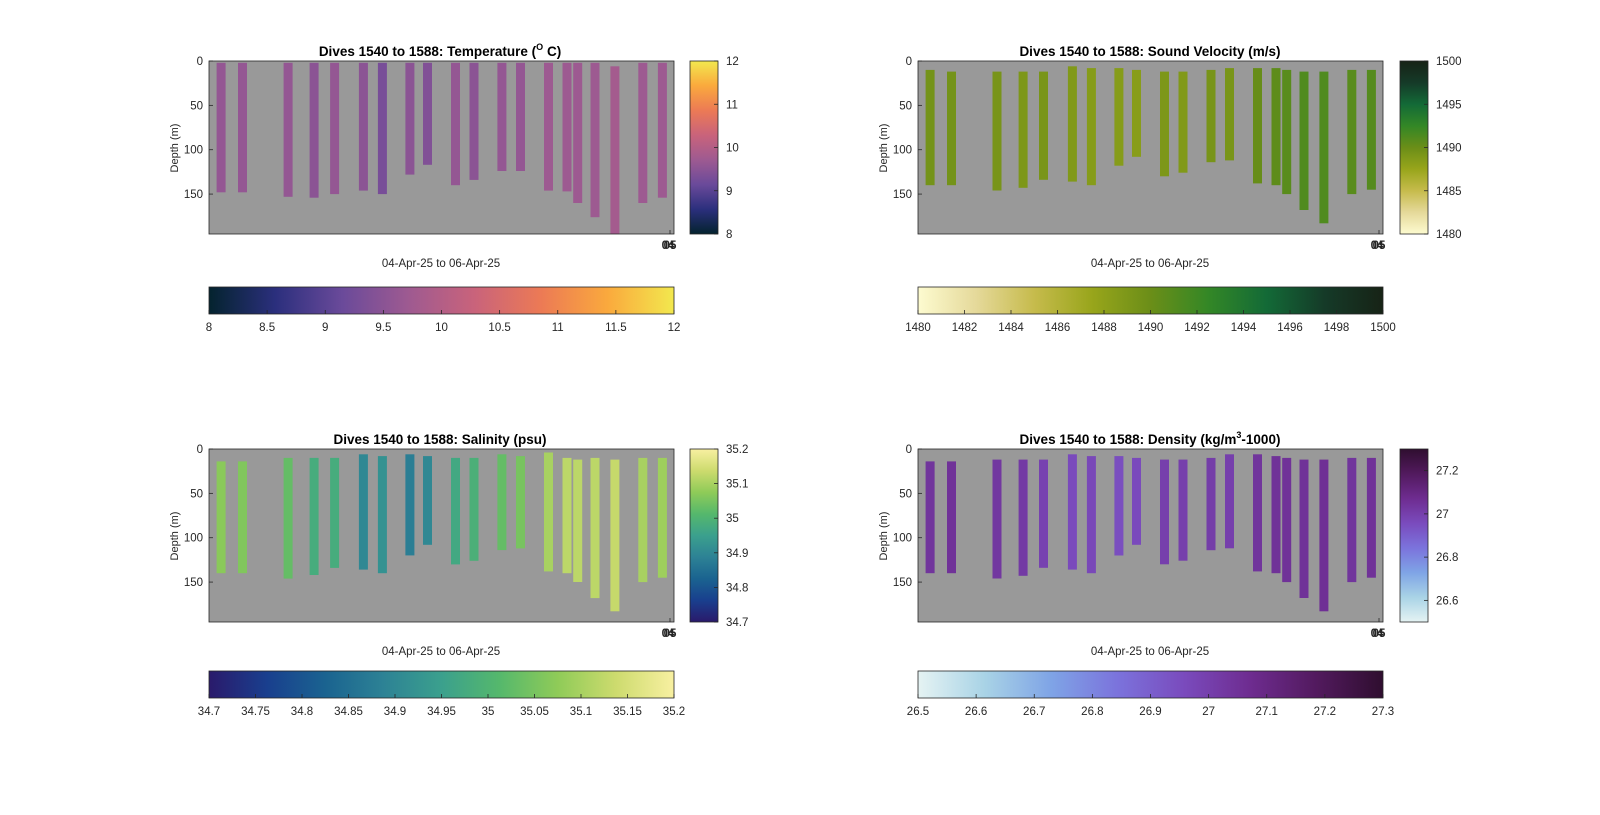 The image size is (1600, 815). What do you see at coordinates (383, 328) in the screenshot?
I see `colorbar-tick-label: 9.5` at bounding box center [383, 328].